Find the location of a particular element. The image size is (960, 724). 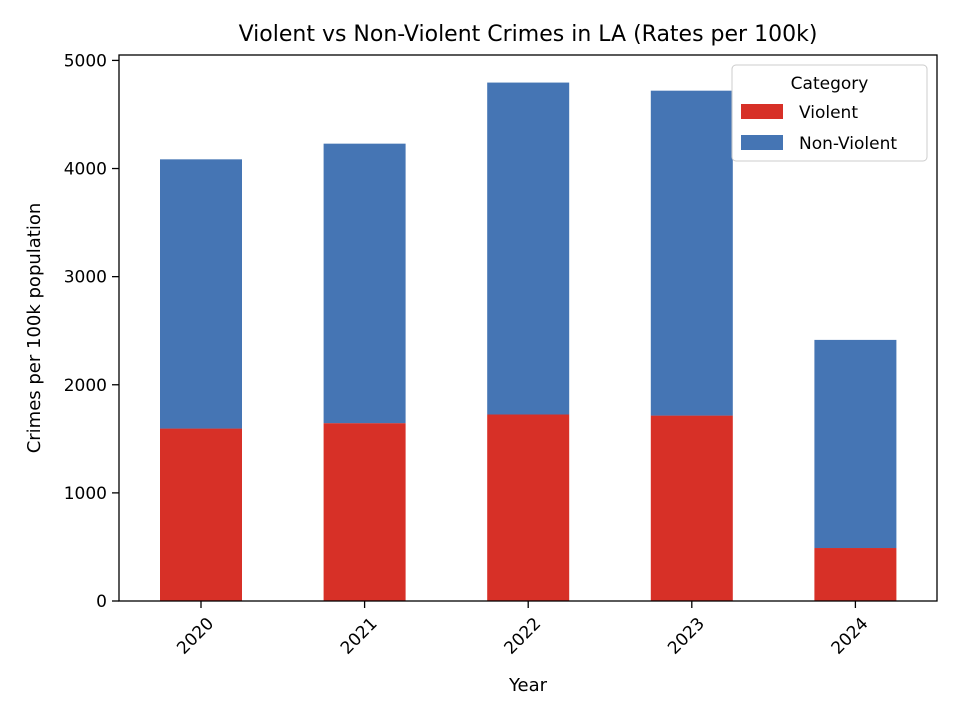

bar-violent-2020 is located at coordinates (201, 514).